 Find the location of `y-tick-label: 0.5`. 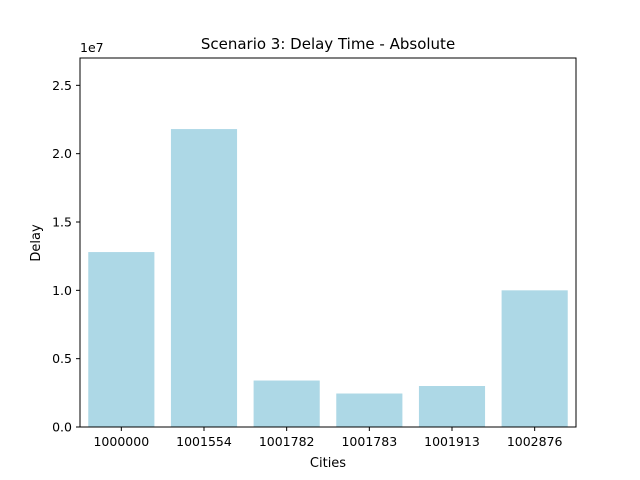

y-tick-label: 0.5 is located at coordinates (62, 358).